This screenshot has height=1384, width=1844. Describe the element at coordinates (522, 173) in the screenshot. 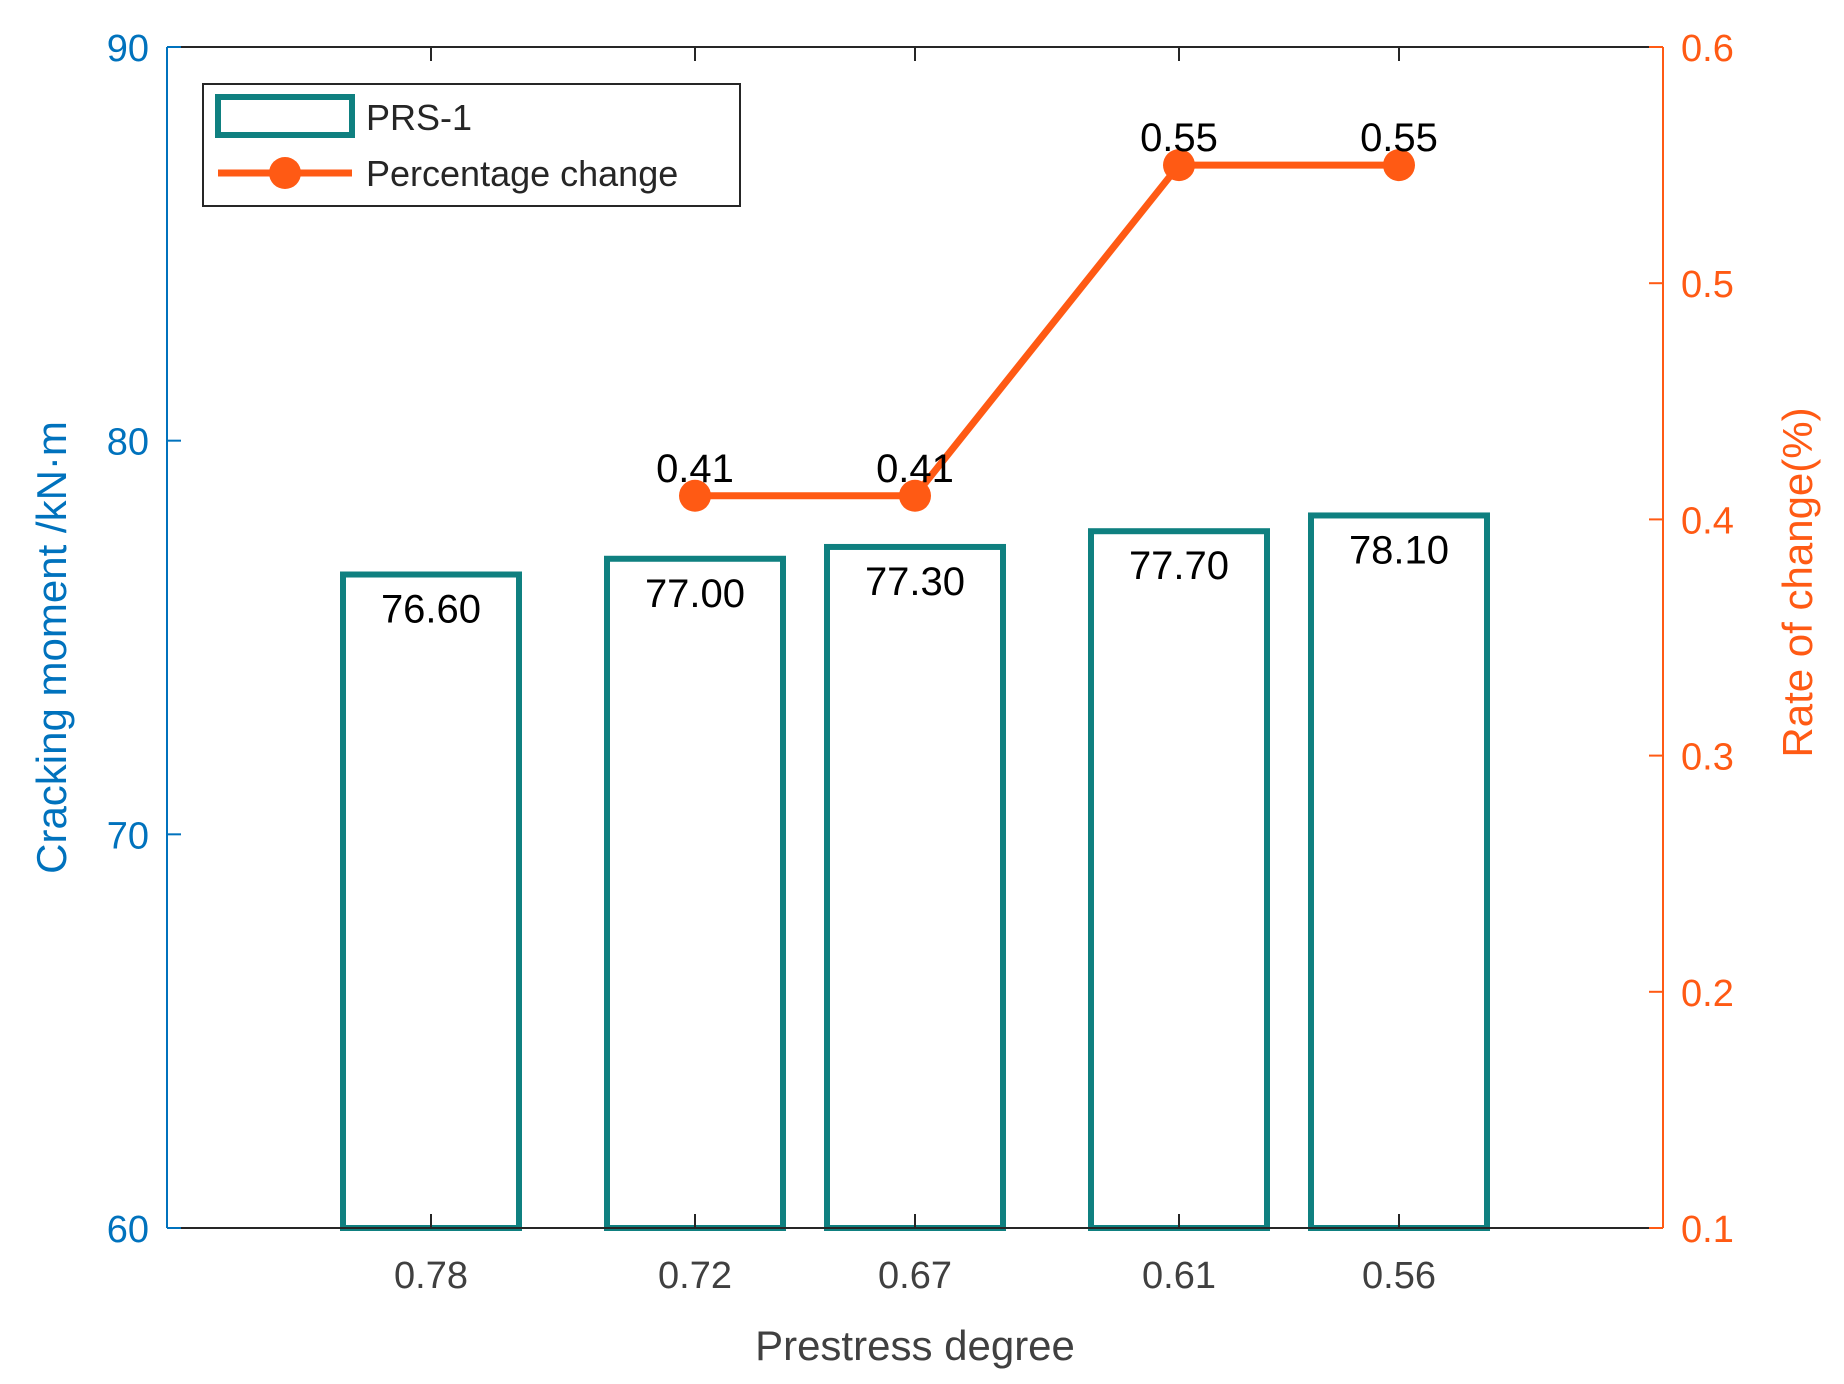

I see `legend-line-label: Percentage change` at that location.